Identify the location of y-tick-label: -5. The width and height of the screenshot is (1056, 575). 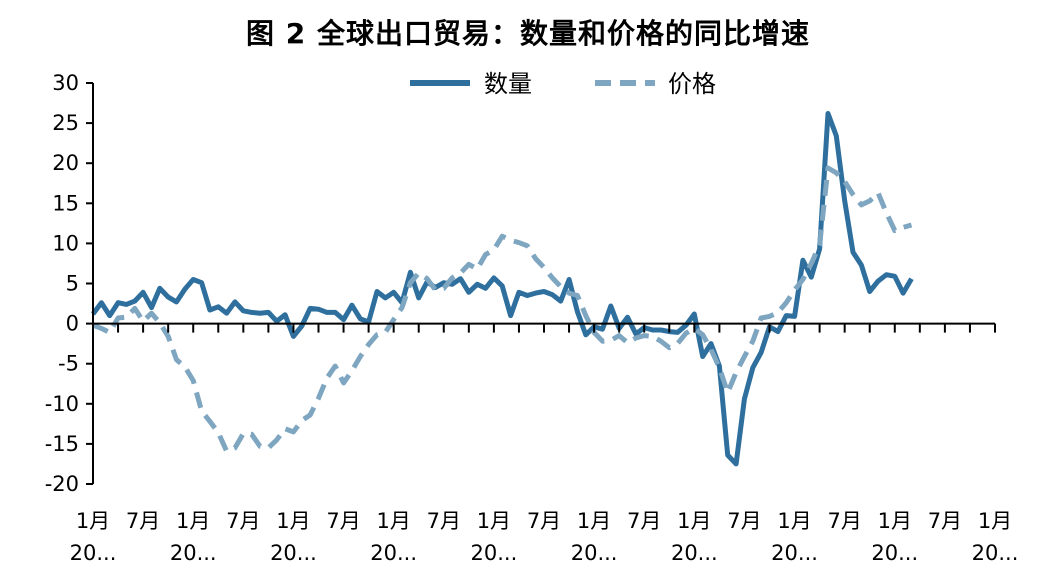
(68, 364).